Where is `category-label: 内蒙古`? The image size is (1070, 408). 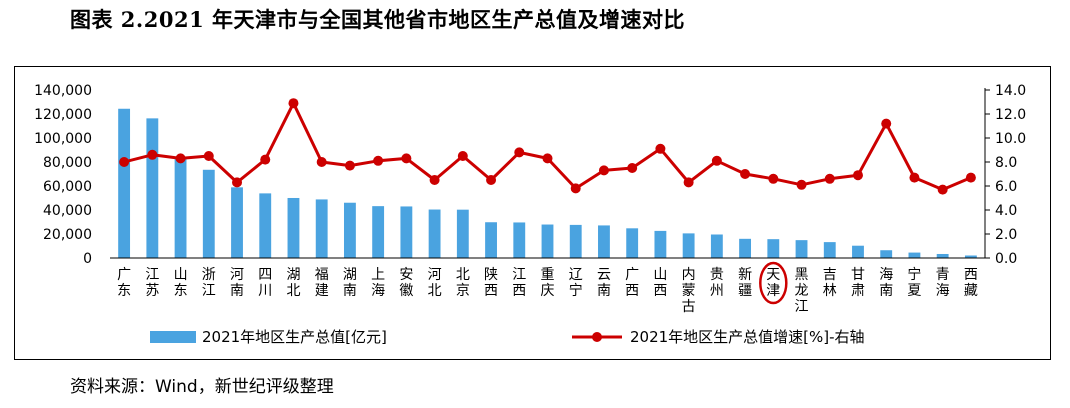 category-label: 内蒙古 is located at coordinates (689, 291).